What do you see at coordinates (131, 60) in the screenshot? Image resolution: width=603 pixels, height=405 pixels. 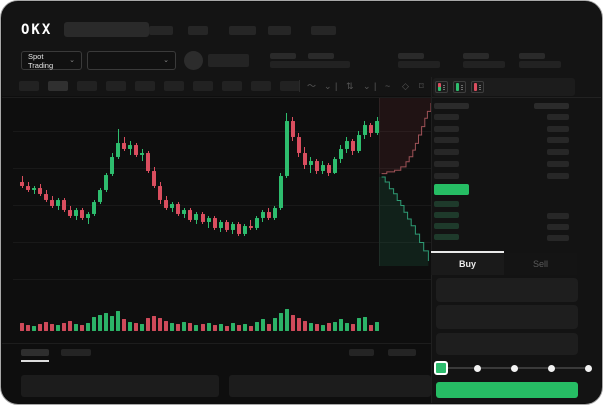 I see `pair-dropdown: ⌄` at bounding box center [131, 60].